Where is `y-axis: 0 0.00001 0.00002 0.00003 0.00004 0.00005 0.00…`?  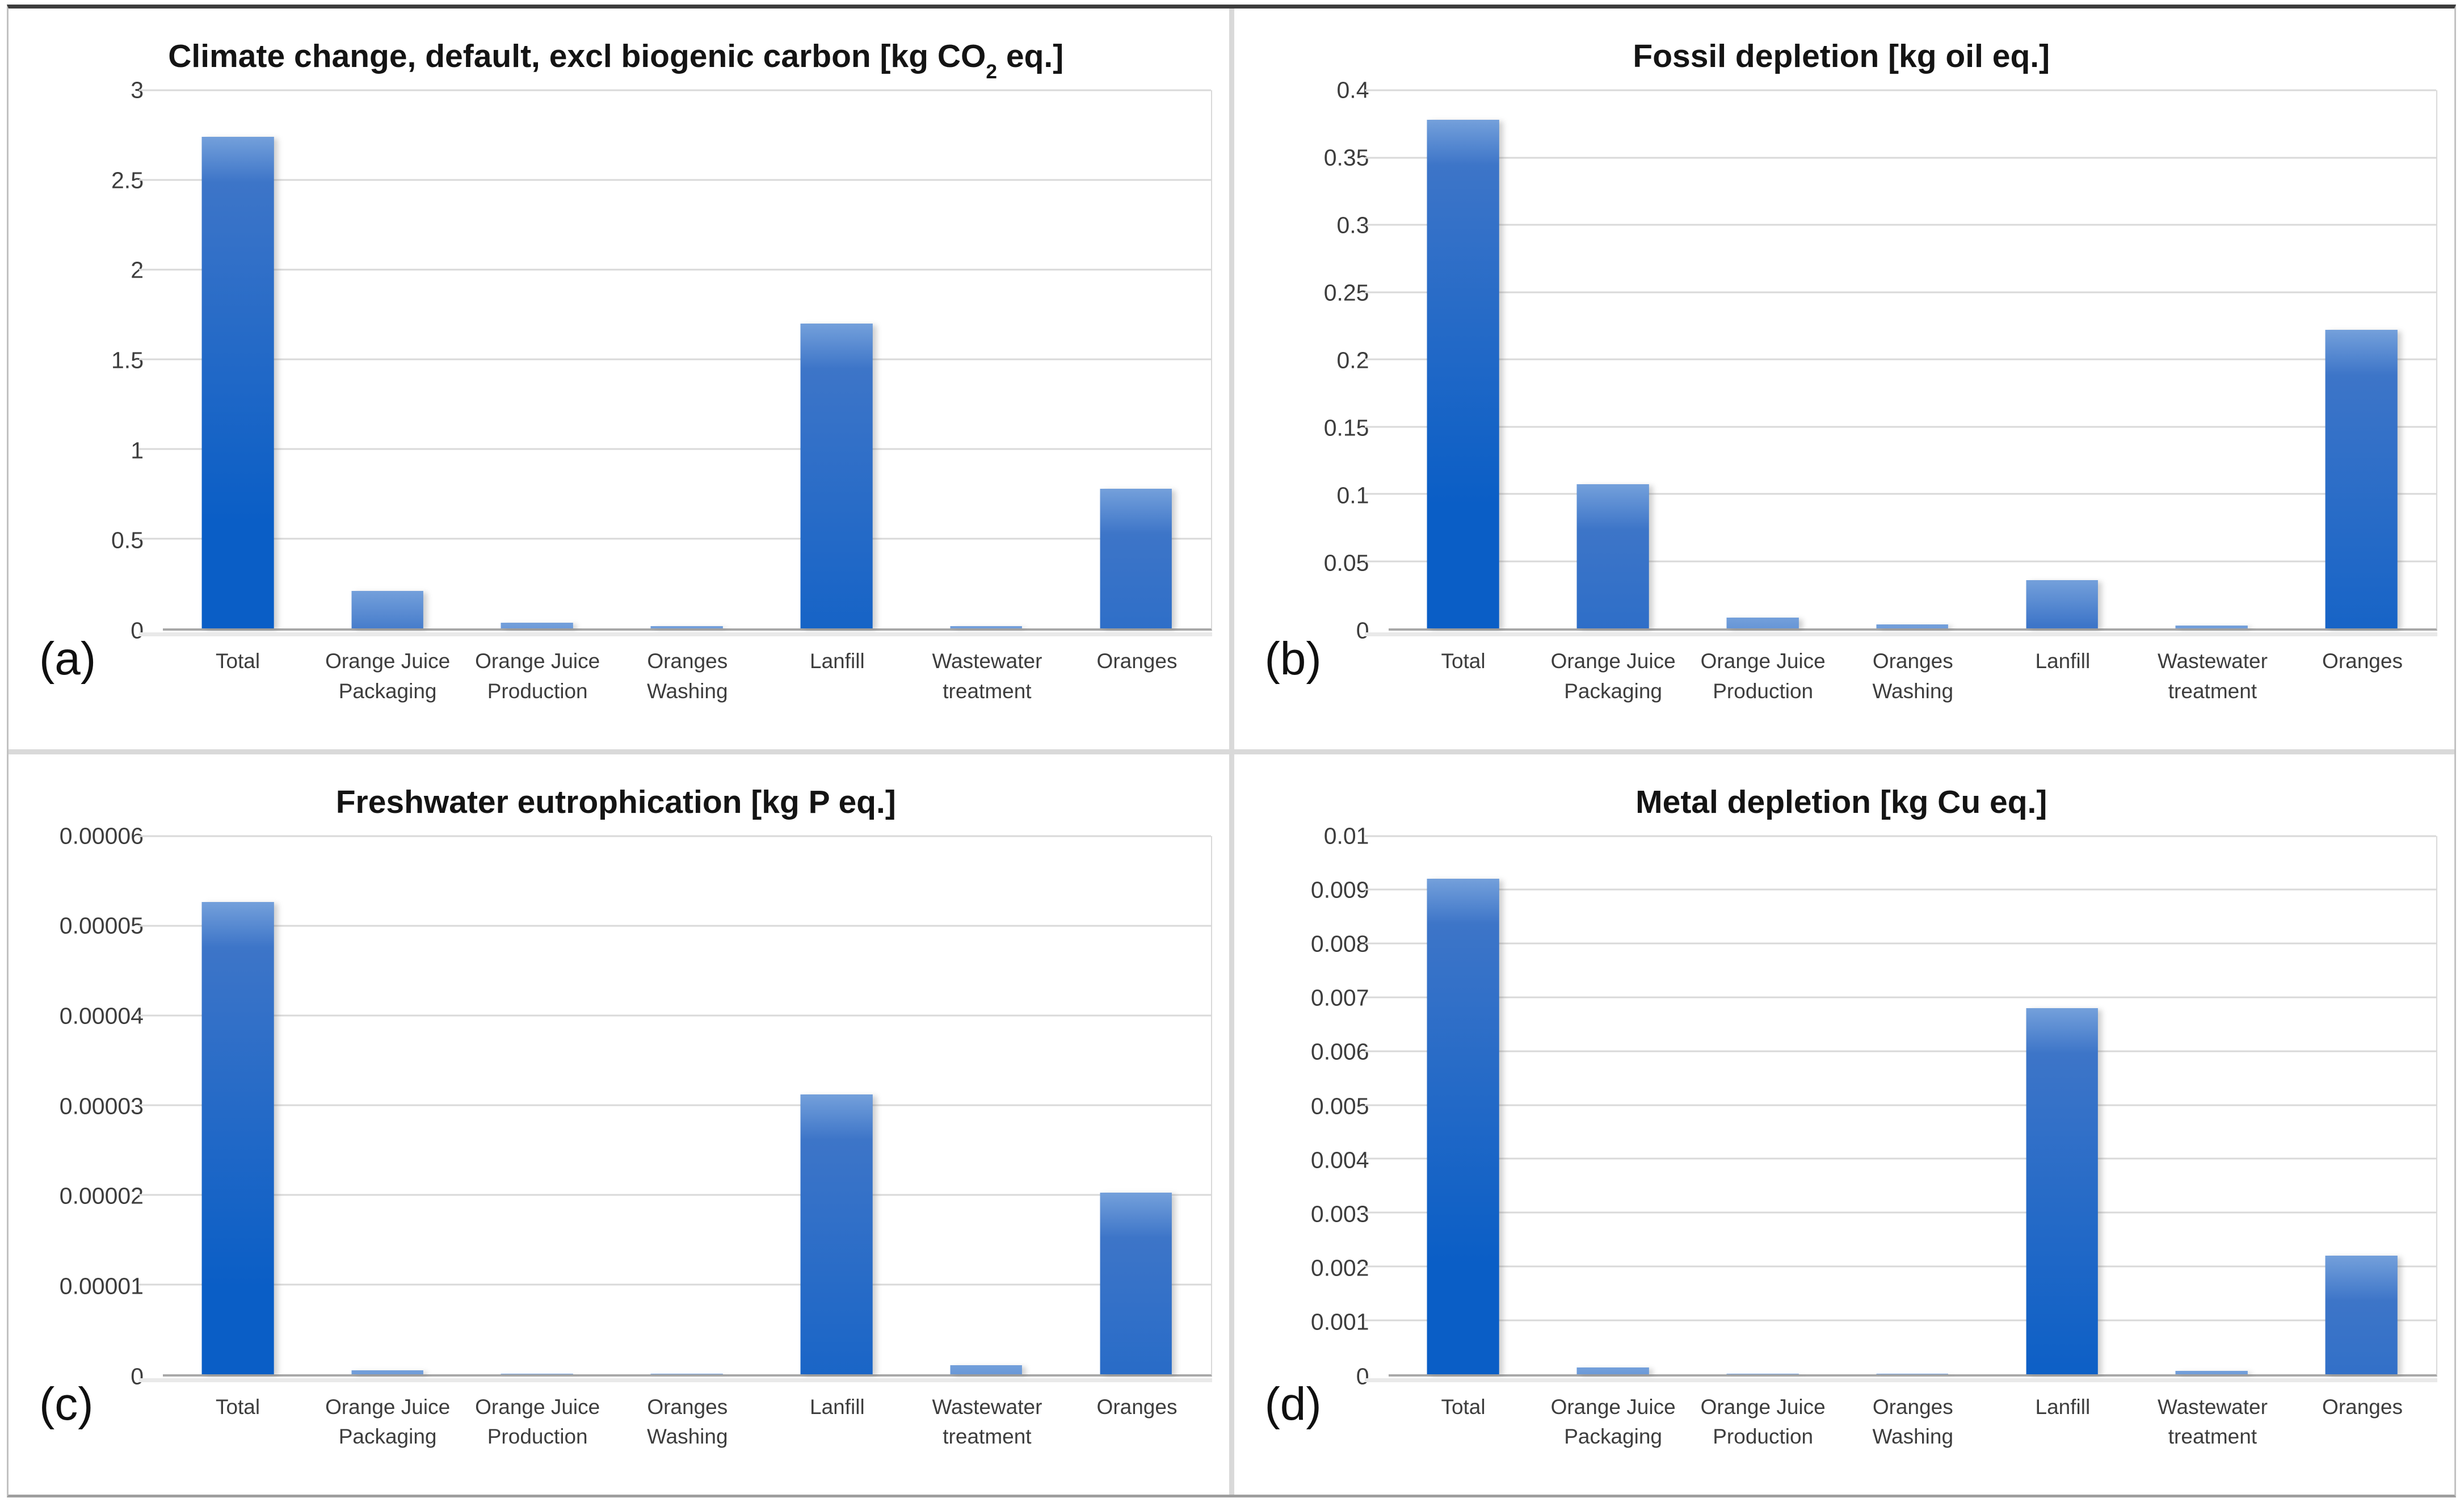 y-axis: 0 0.00001 0.00002 0.00003 0.00004 0.00005 0.00… is located at coordinates (91, 1106).